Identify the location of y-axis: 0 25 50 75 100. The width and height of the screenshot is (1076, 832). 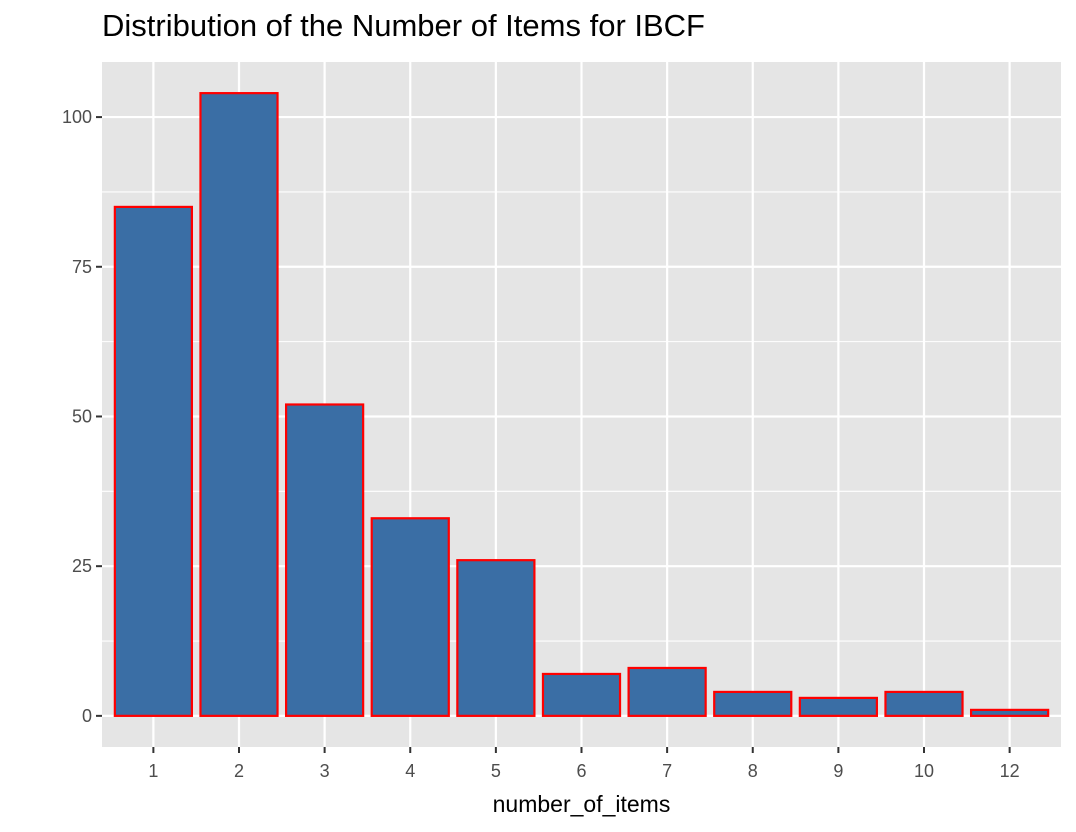
(82, 416).